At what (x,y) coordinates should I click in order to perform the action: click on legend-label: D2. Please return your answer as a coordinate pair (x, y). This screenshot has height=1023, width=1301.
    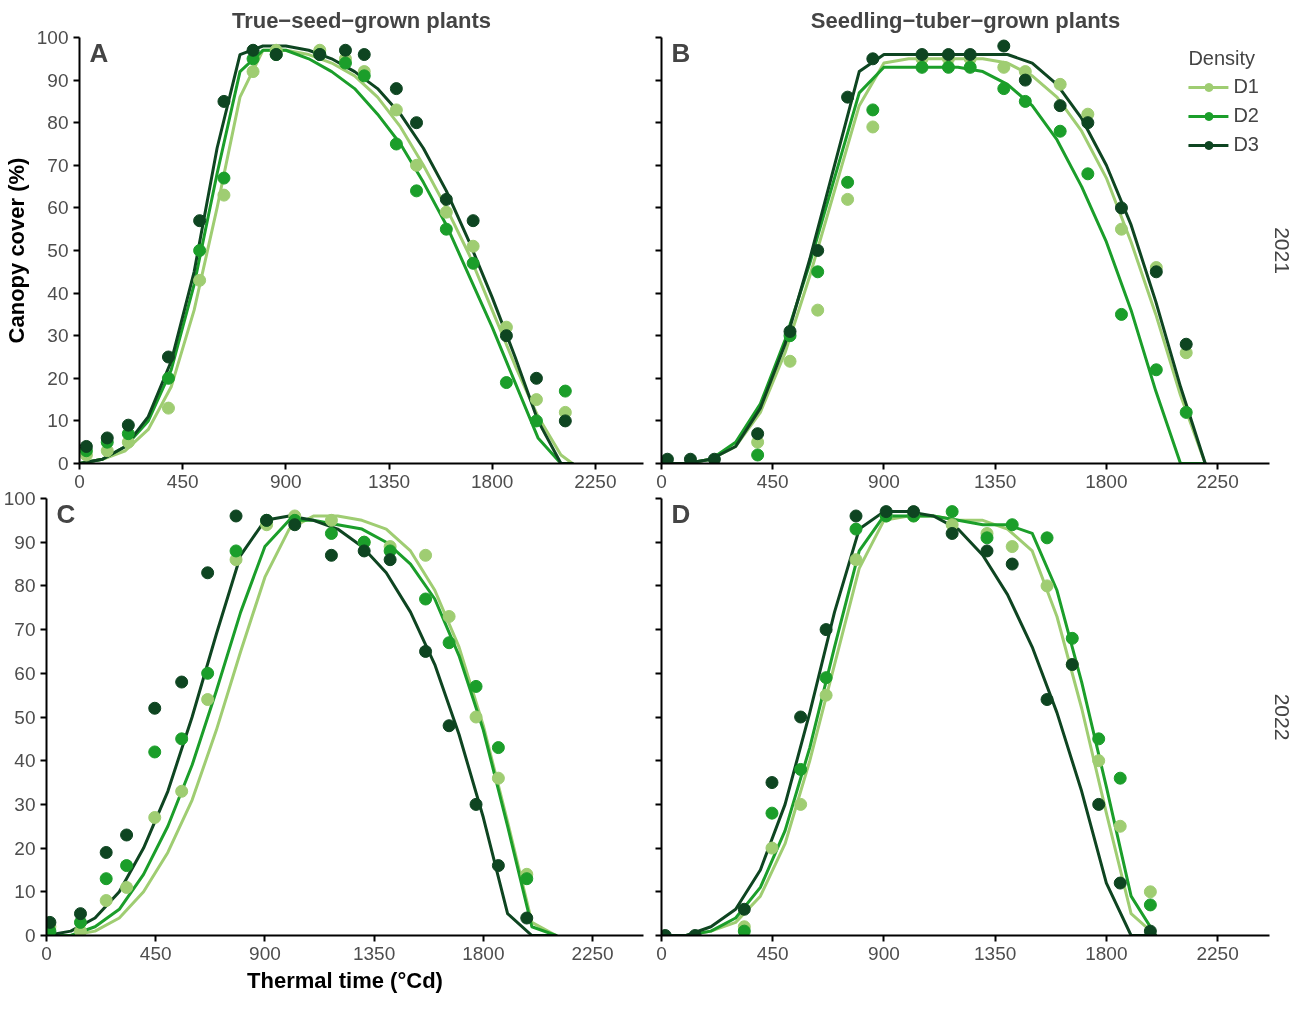
    Looking at the image, I should click on (1246, 115).